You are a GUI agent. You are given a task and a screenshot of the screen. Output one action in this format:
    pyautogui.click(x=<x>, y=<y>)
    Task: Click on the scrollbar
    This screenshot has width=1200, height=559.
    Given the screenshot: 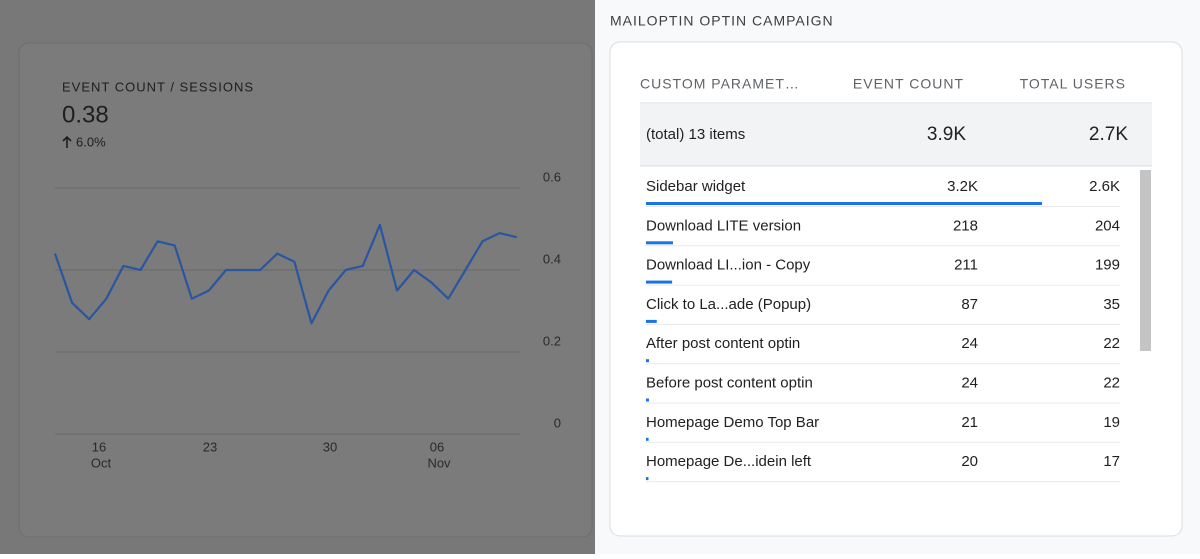 What is the action you would take?
    pyautogui.click(x=1145, y=260)
    